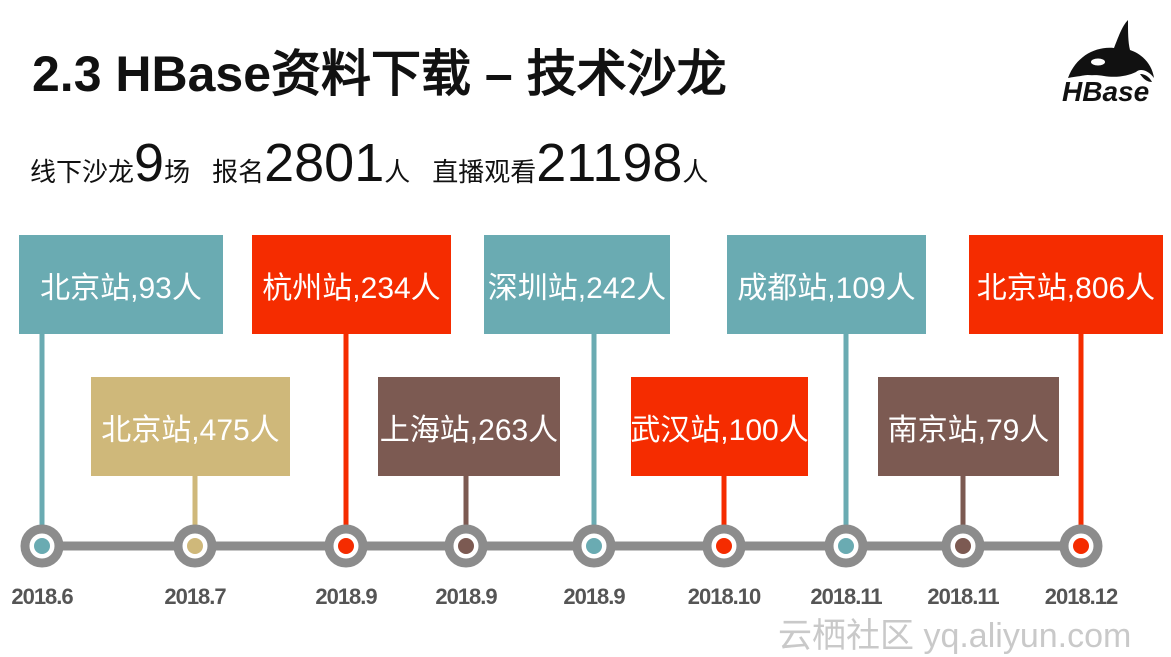  I want to click on signup-label: 报名, so click(238, 172).